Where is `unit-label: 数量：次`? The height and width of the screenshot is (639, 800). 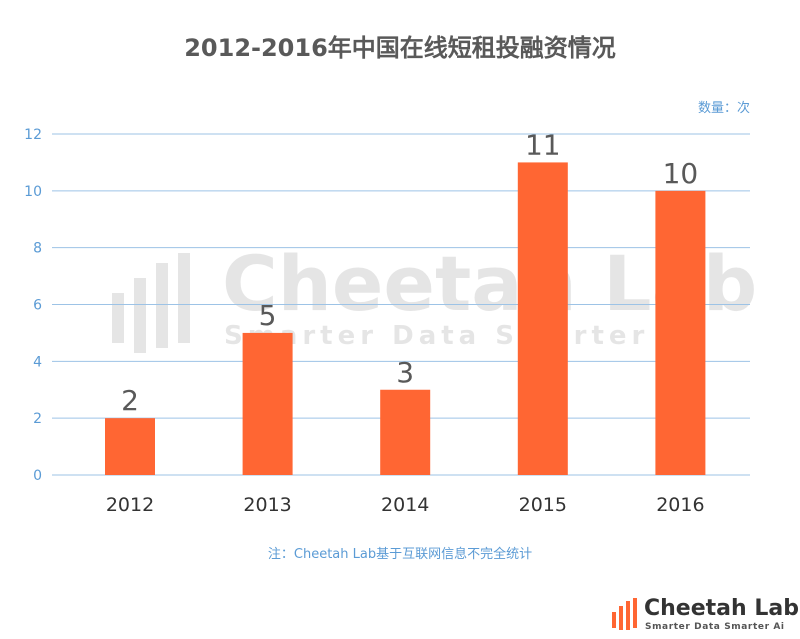
unit-label: 数量：次 is located at coordinates (723, 108).